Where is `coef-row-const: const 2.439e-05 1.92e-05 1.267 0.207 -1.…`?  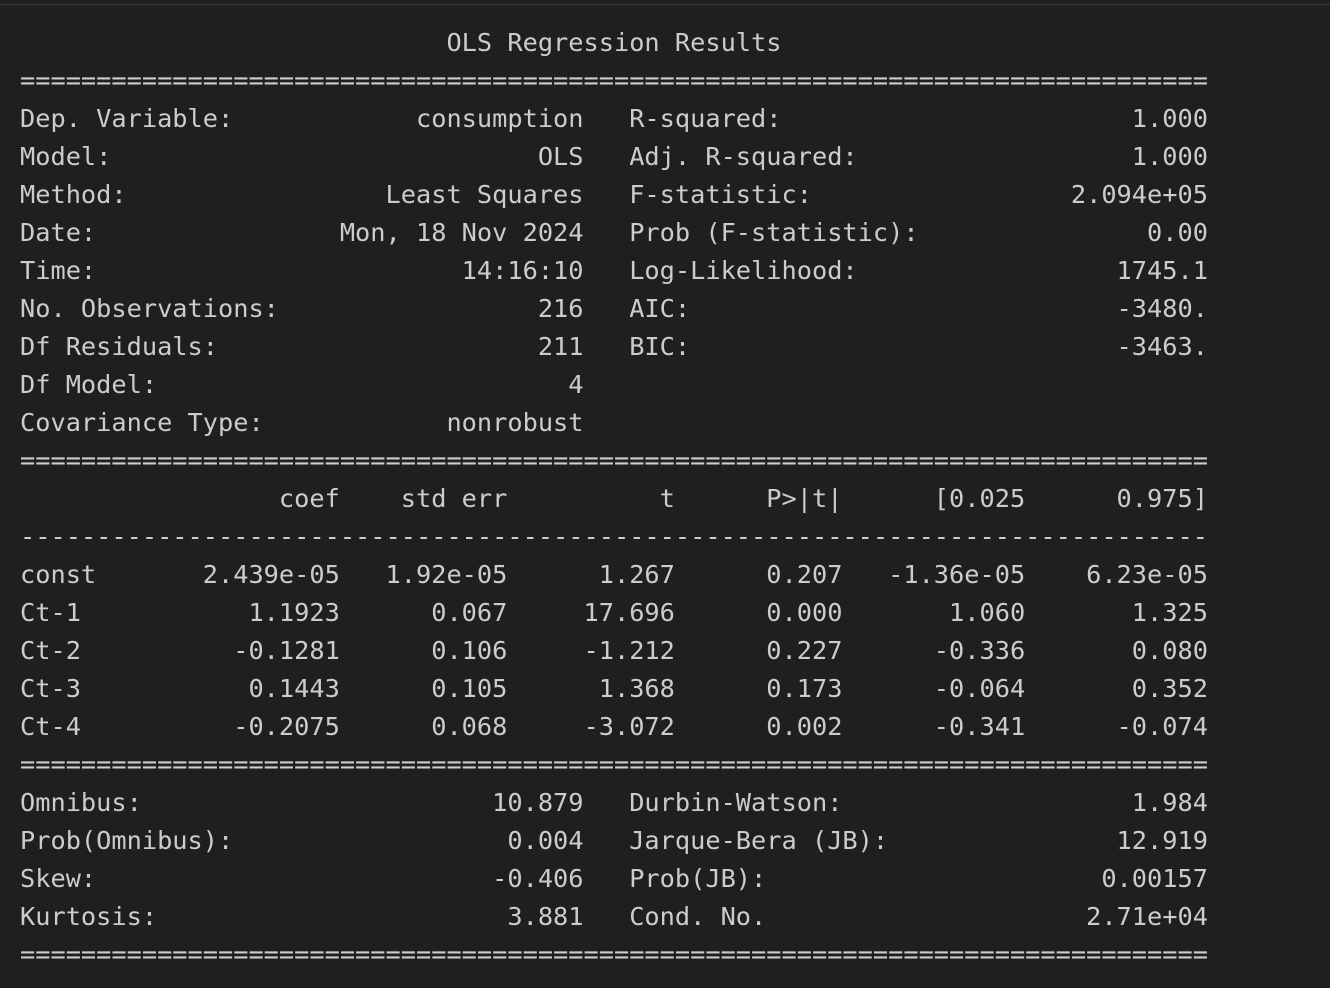
coef-row-const: const 2.439e-05 1.92e-05 1.267 0.207 -1.… is located at coordinates (614, 574).